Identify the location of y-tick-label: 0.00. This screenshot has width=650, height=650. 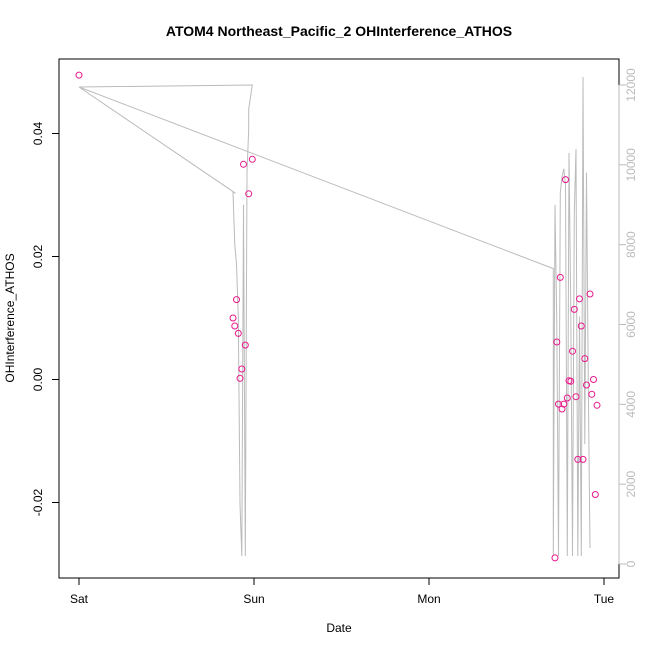
(38, 379).